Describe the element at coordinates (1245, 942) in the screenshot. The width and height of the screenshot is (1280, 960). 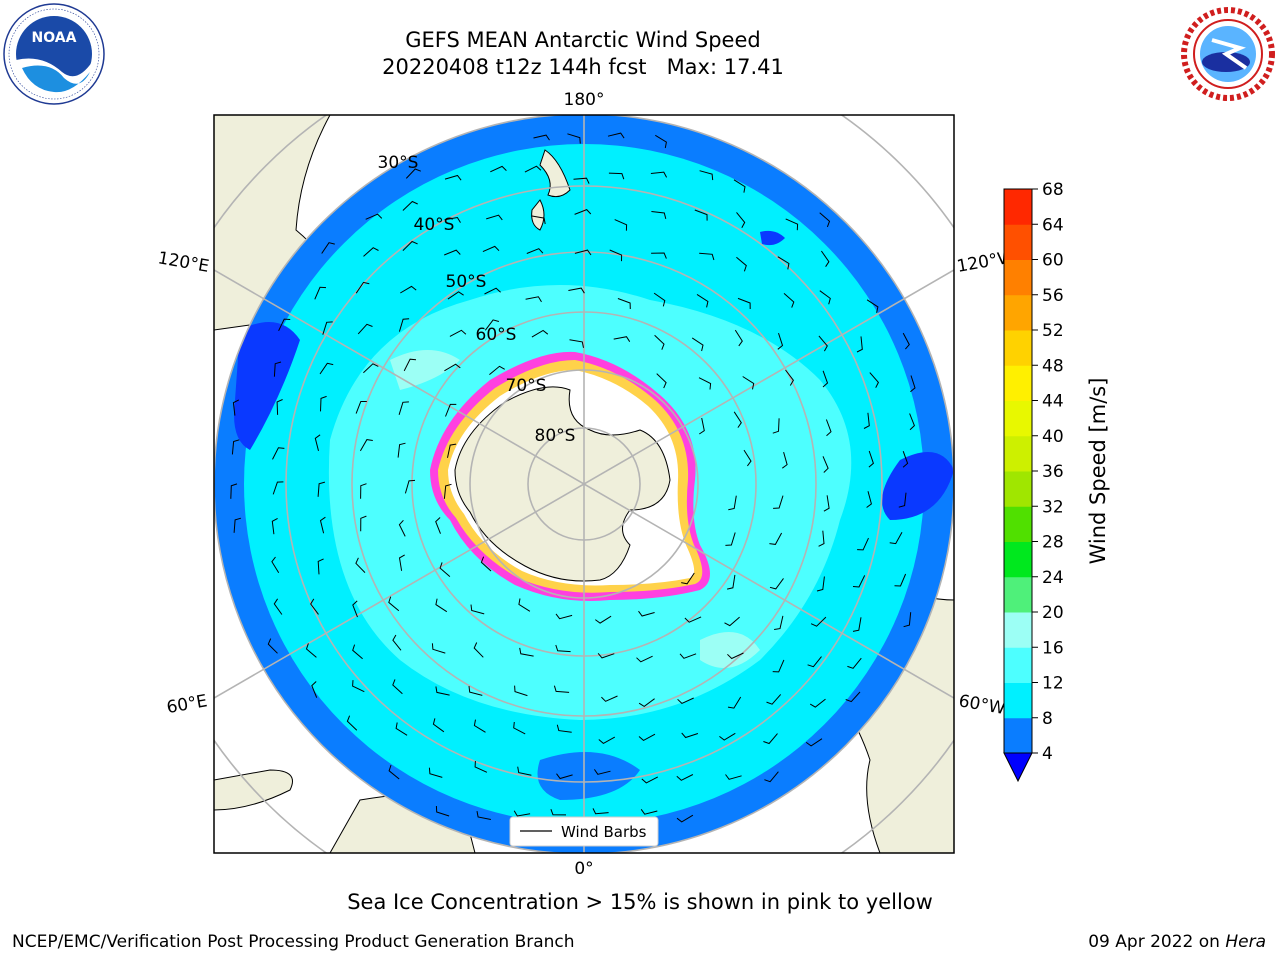
I see `footer-host: Hera` at that location.